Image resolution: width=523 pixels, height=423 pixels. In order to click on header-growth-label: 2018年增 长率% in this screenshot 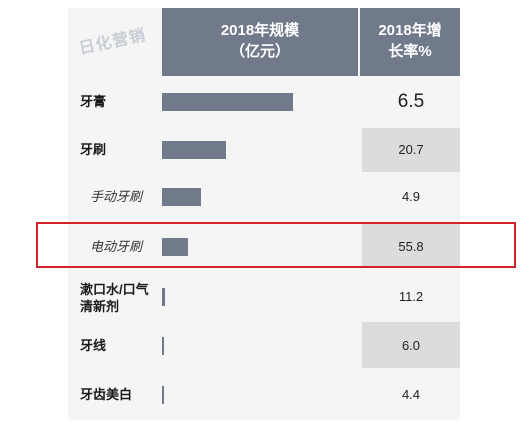, I will do `click(410, 41)`.